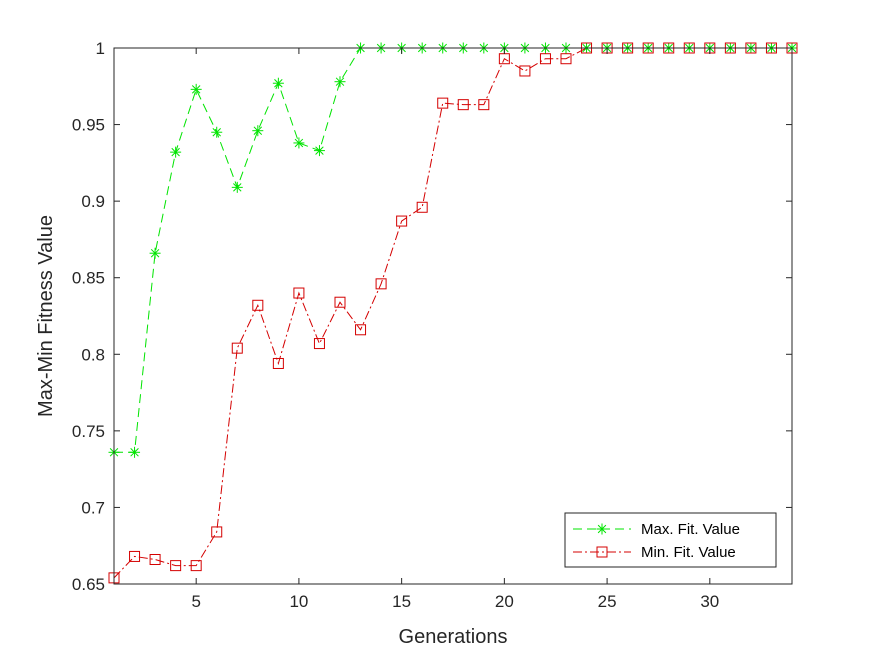  I want to click on legend-box, so click(670, 540).